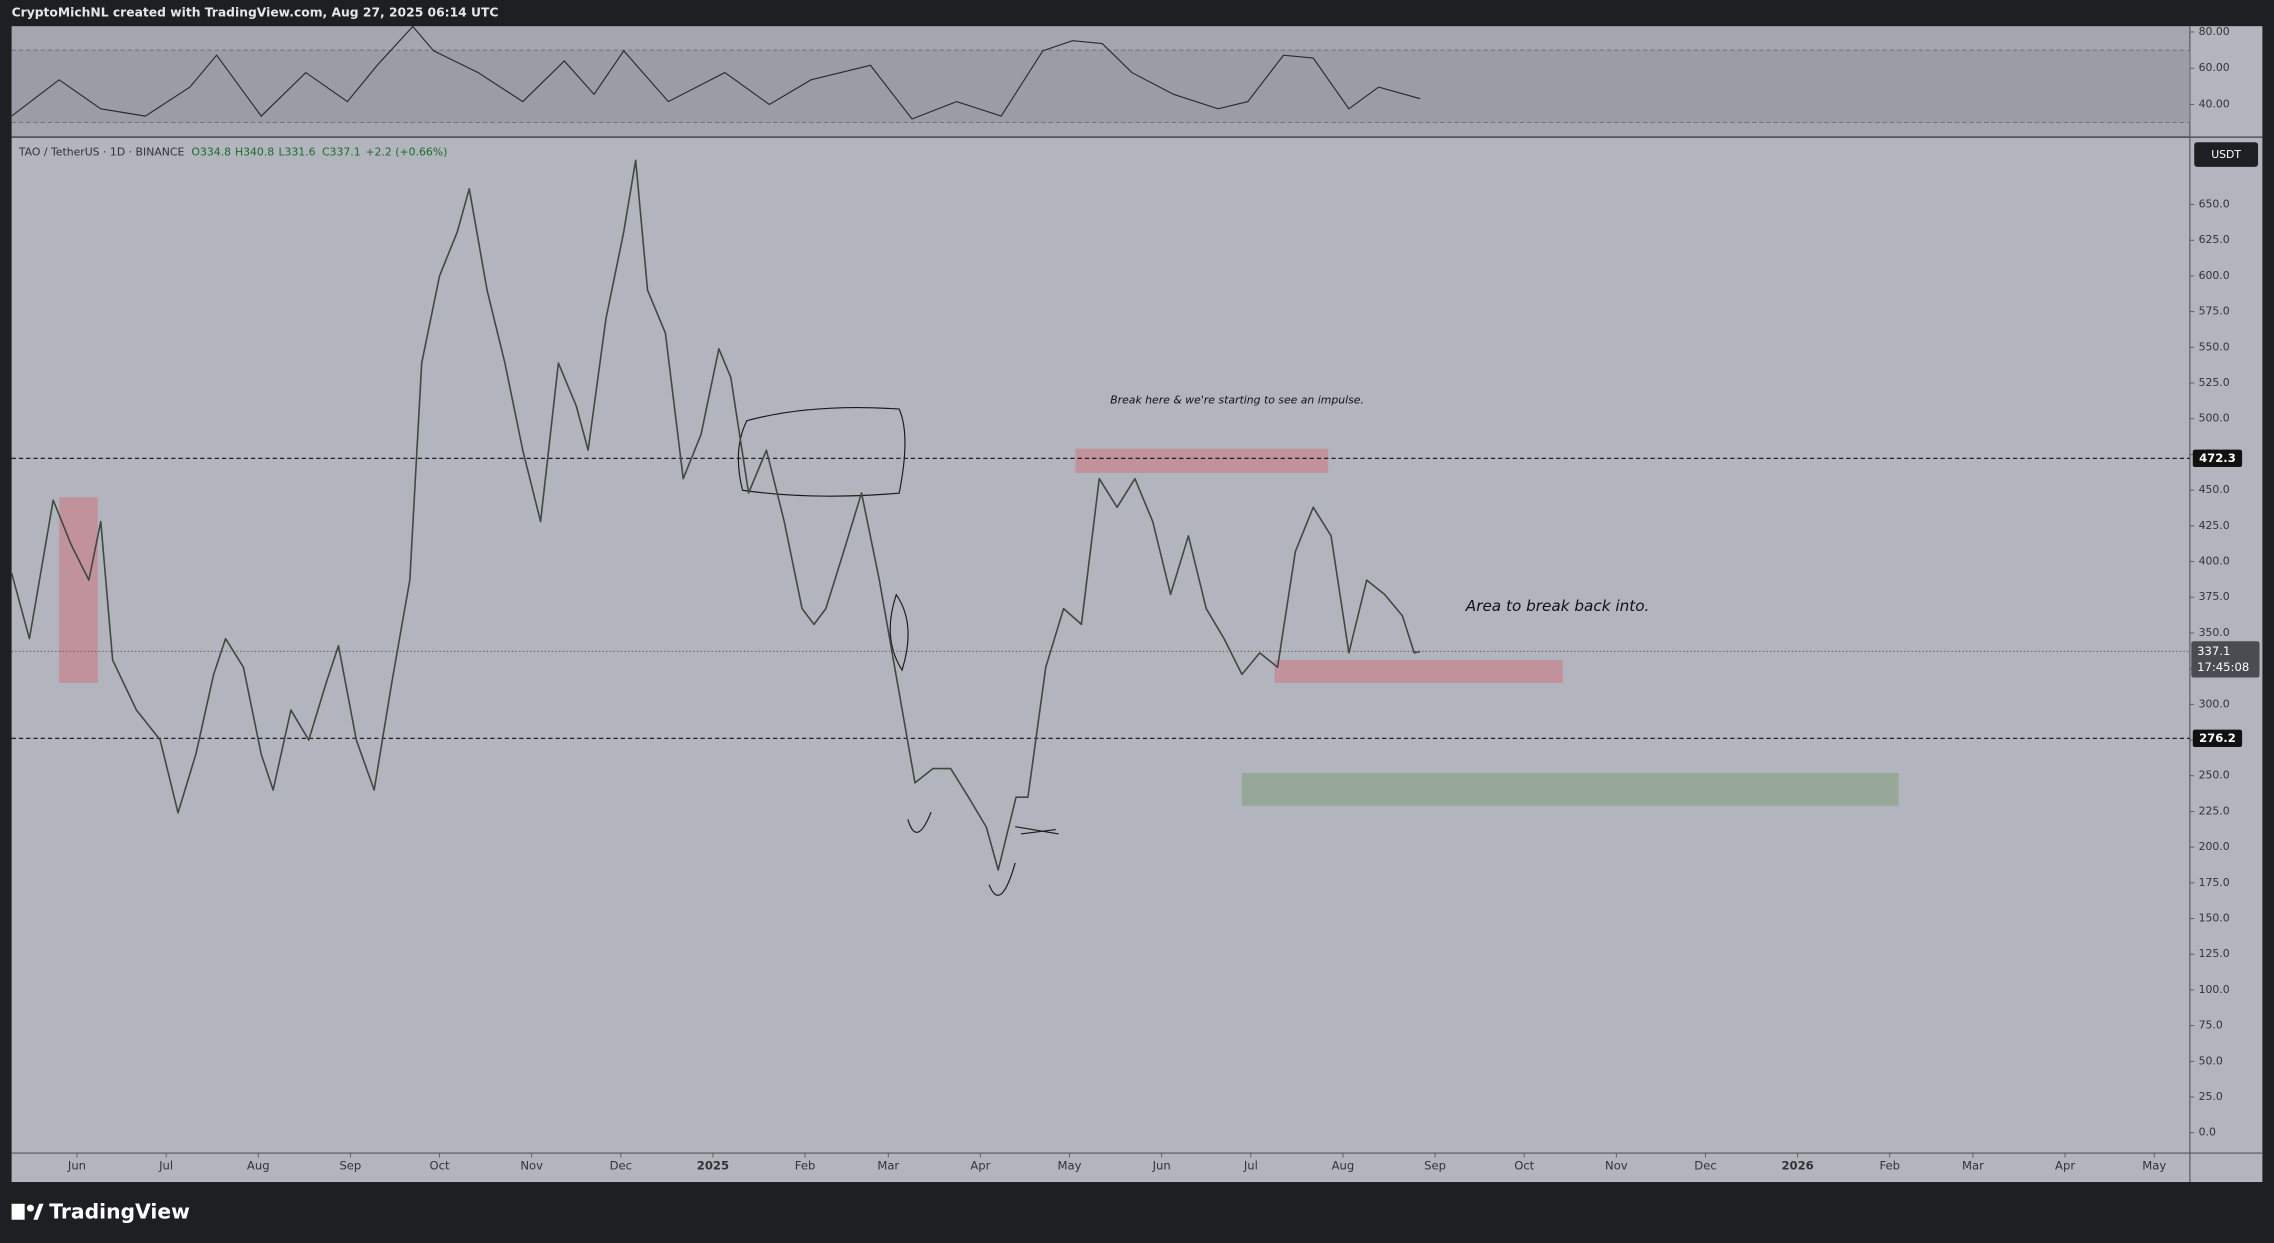 The image size is (2274, 1243). Describe the element at coordinates (2214, 103) in the screenshot. I see `rsi-tick-label: 40.00` at that location.